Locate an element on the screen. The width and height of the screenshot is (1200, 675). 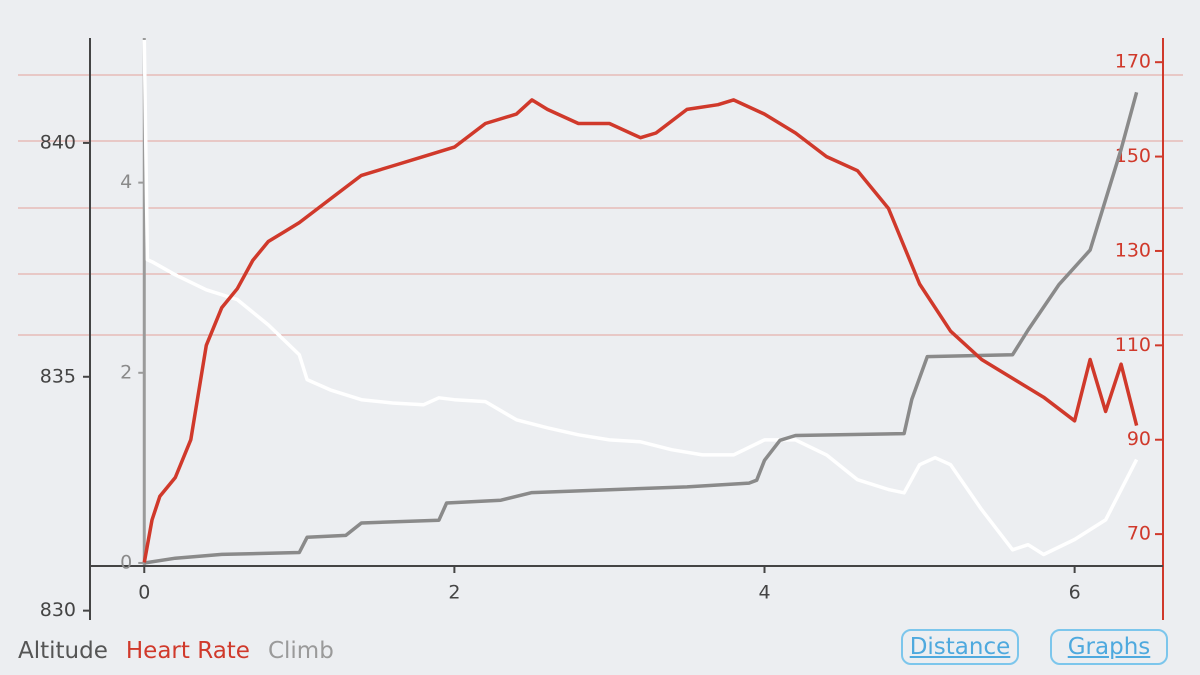
x-tick-label: 4 is located at coordinates (764, 593).